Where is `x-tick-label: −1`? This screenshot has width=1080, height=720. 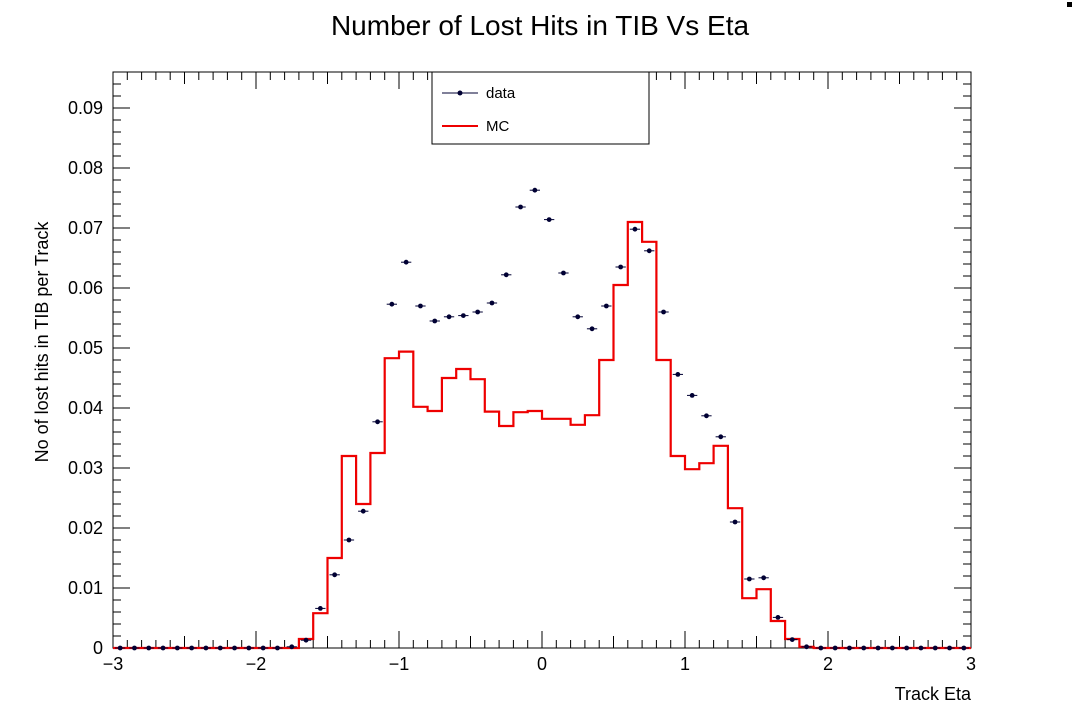 x-tick-label: −1 is located at coordinates (399, 664).